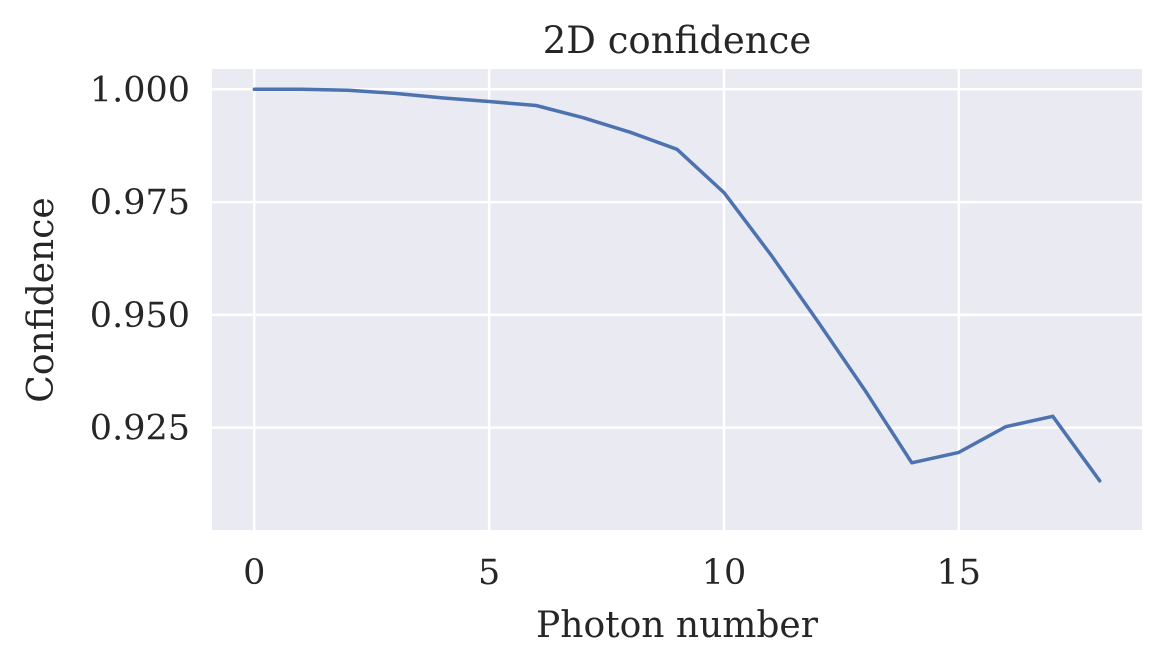  What do you see at coordinates (677, 40) in the screenshot?
I see `chart-title: 2D confidence` at bounding box center [677, 40].